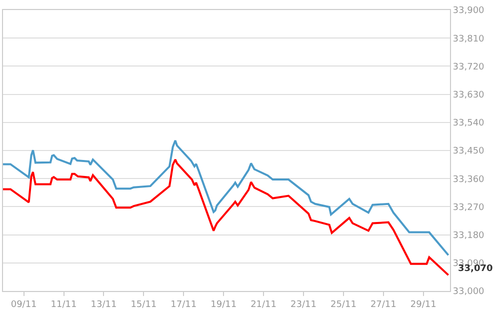  I want to click on x-tick-label: 25/11, so click(343, 305).